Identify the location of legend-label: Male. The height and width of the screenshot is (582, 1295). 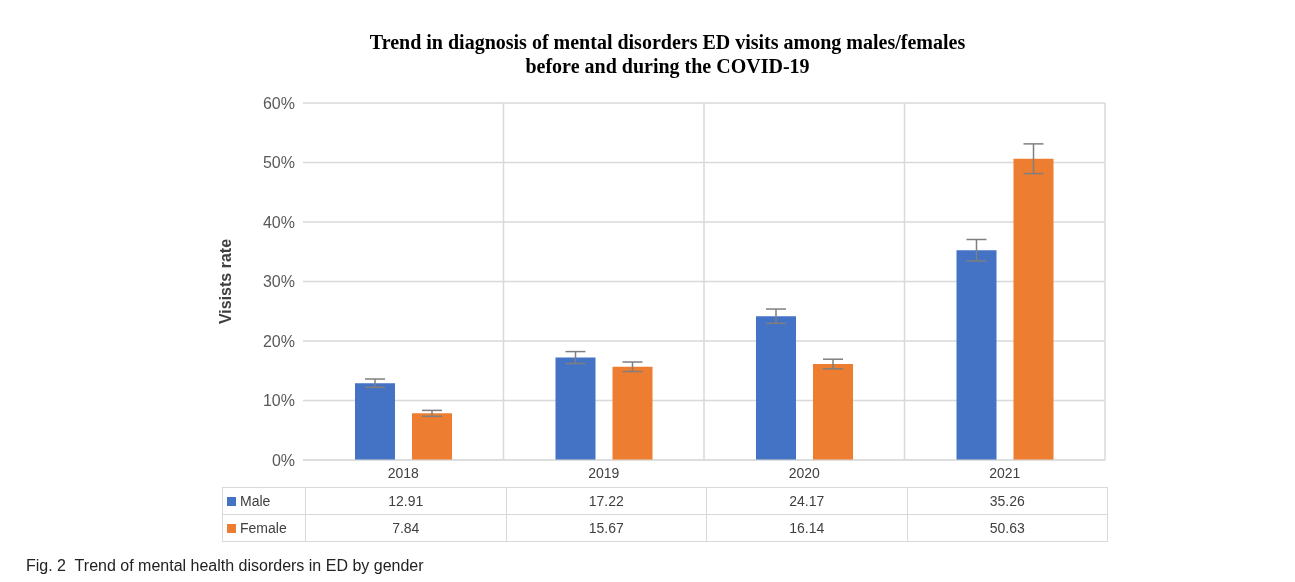
(264, 501).